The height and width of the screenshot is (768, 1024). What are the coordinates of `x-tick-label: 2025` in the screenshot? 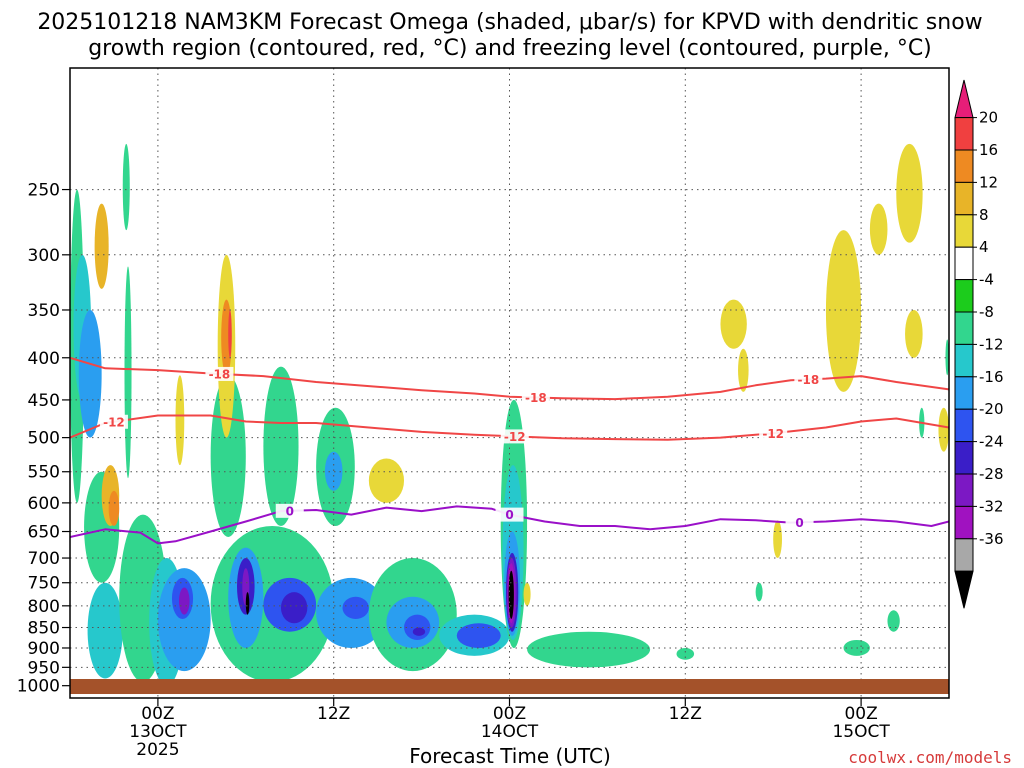 It's located at (157, 750).